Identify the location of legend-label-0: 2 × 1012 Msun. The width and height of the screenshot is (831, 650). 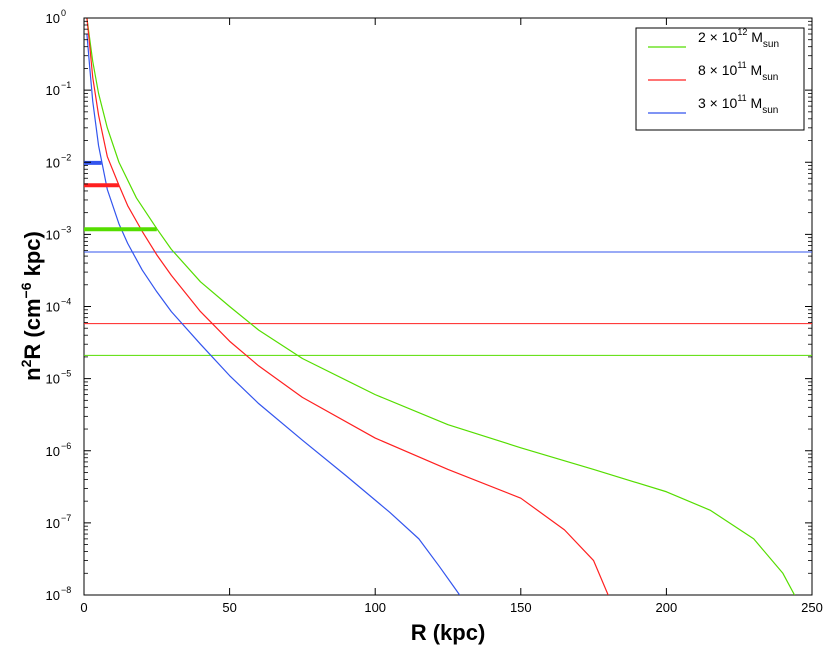
(738, 38).